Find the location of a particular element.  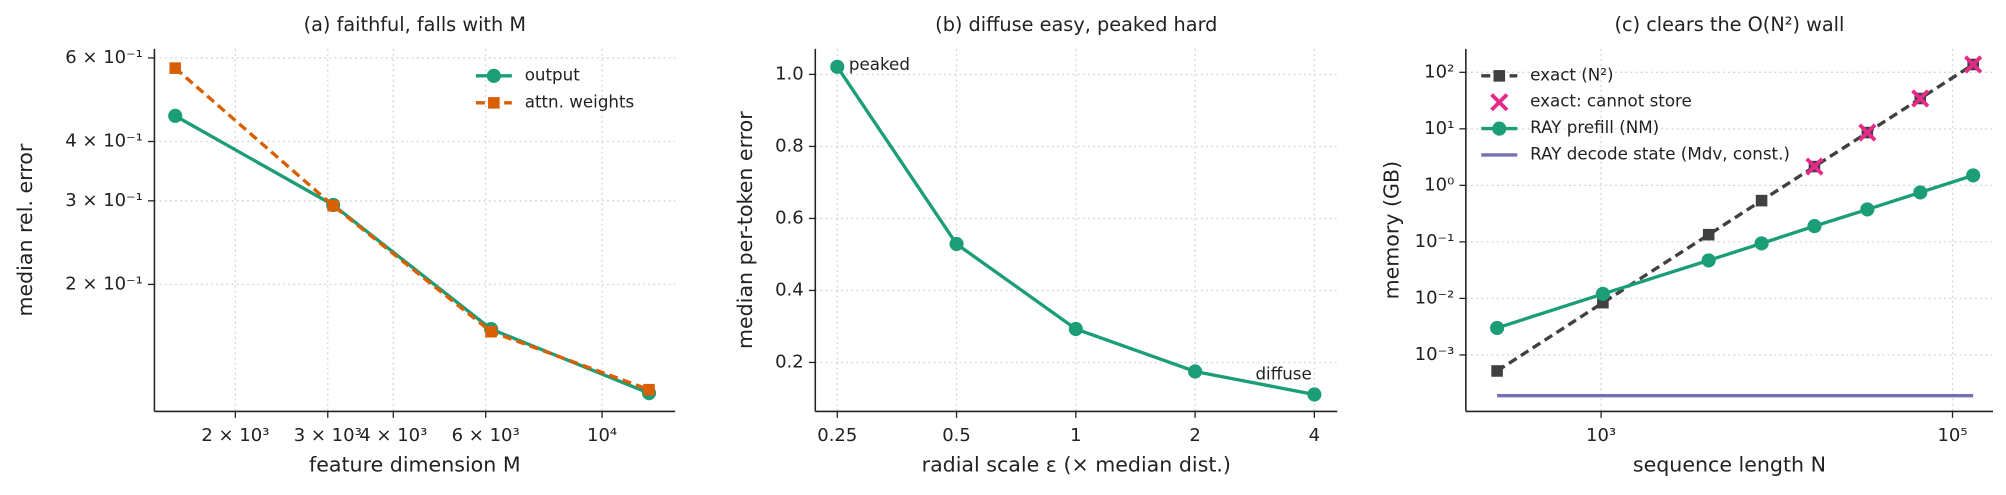

x-tick-label: 10⁴ is located at coordinates (602, 435).